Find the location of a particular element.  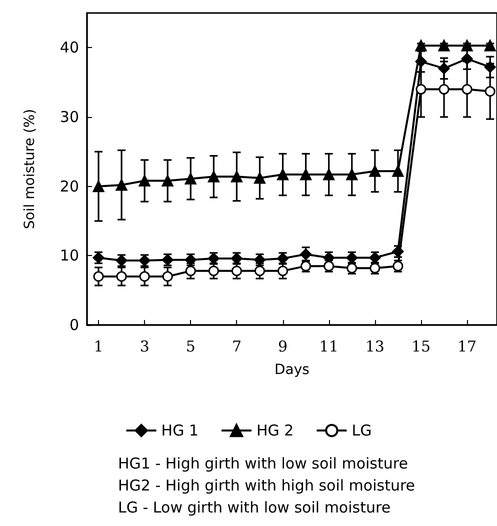

y-tick-label: 20 is located at coordinates (69, 186).